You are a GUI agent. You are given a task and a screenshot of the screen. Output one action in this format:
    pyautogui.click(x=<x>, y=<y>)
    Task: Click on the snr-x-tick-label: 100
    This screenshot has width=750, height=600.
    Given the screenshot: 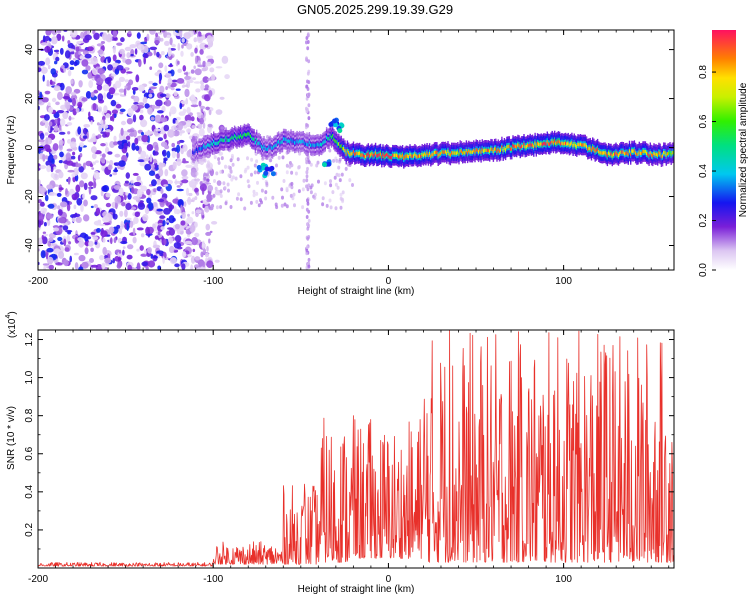 What is the action you would take?
    pyautogui.click(x=563, y=579)
    